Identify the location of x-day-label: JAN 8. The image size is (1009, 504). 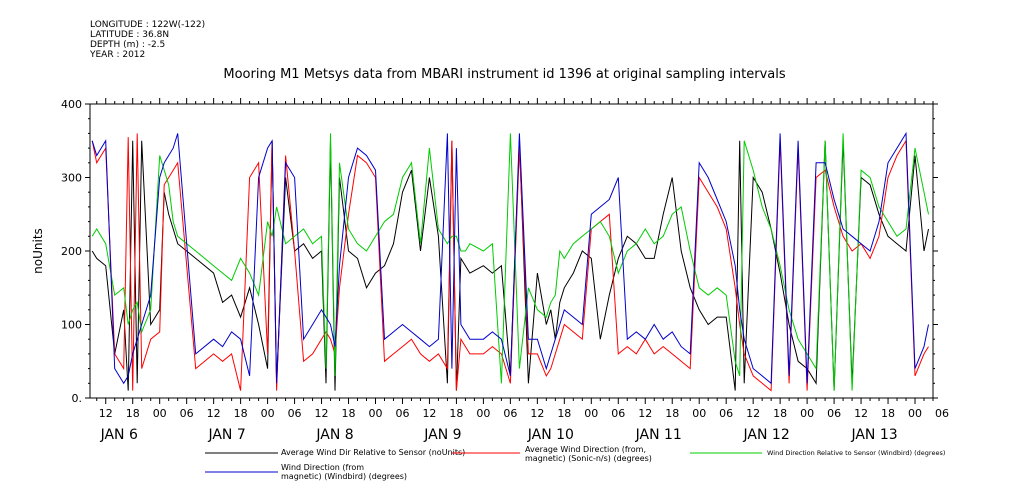
(334, 435).